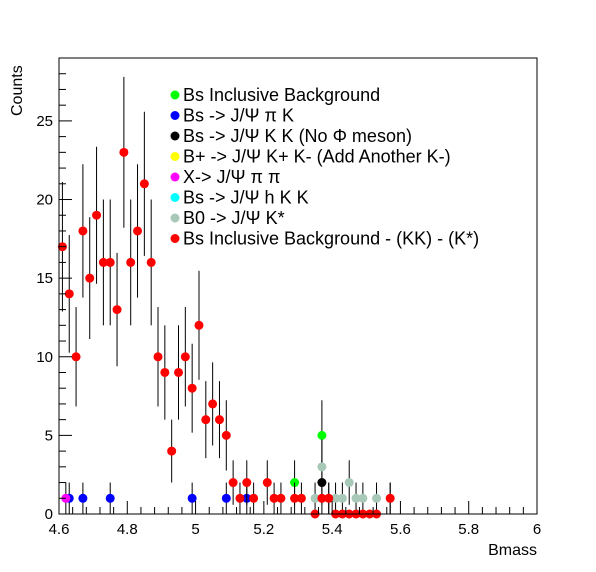  I want to click on x-tick-label: 5.4, so click(332, 529).